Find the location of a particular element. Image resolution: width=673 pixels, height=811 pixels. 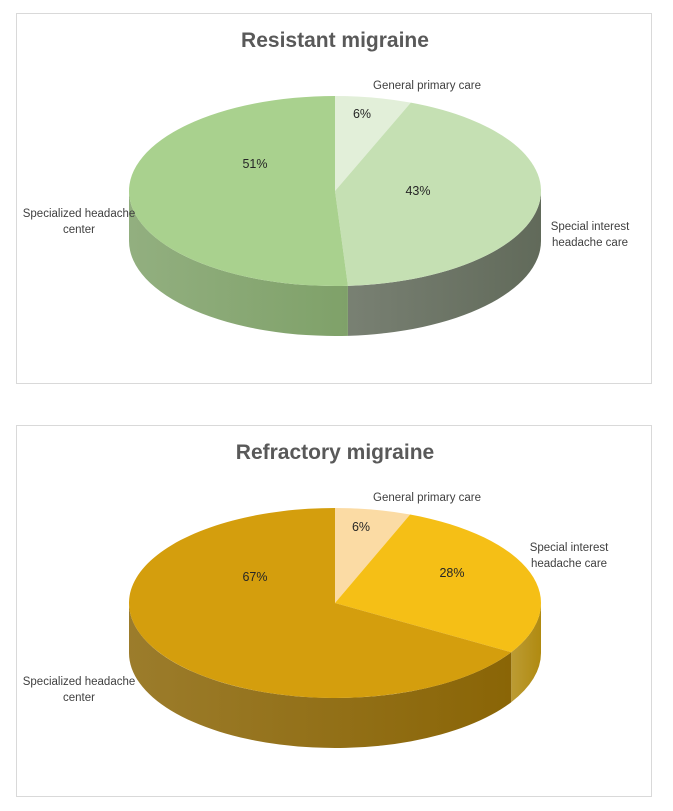

data-label: 51% is located at coordinates (254, 164).